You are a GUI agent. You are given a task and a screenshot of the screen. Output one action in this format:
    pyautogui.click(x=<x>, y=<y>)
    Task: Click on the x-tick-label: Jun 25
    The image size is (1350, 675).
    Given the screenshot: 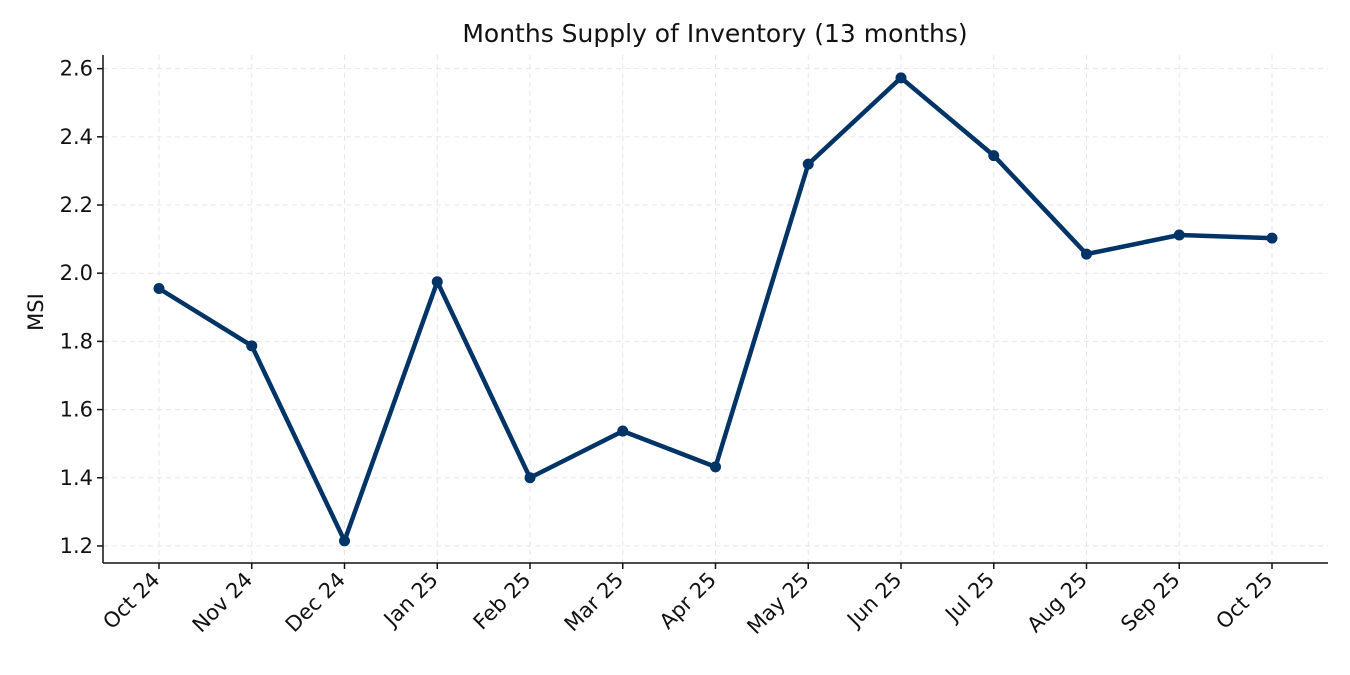 What is the action you would take?
    pyautogui.click(x=873, y=600)
    